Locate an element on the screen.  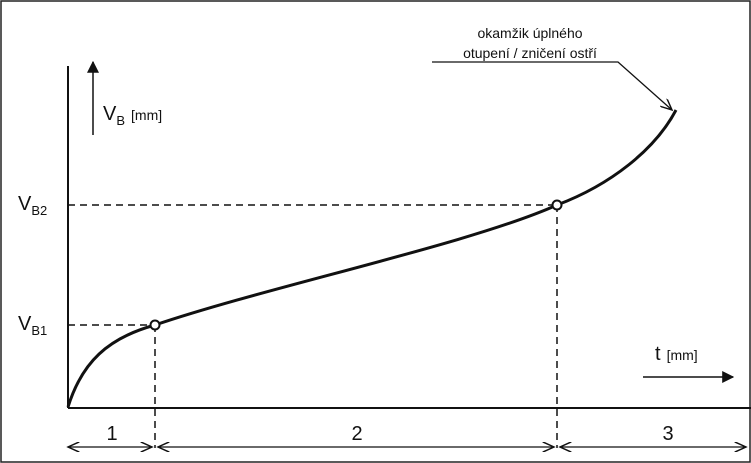
level-label-vb2: VB2 is located at coordinates (32, 205).